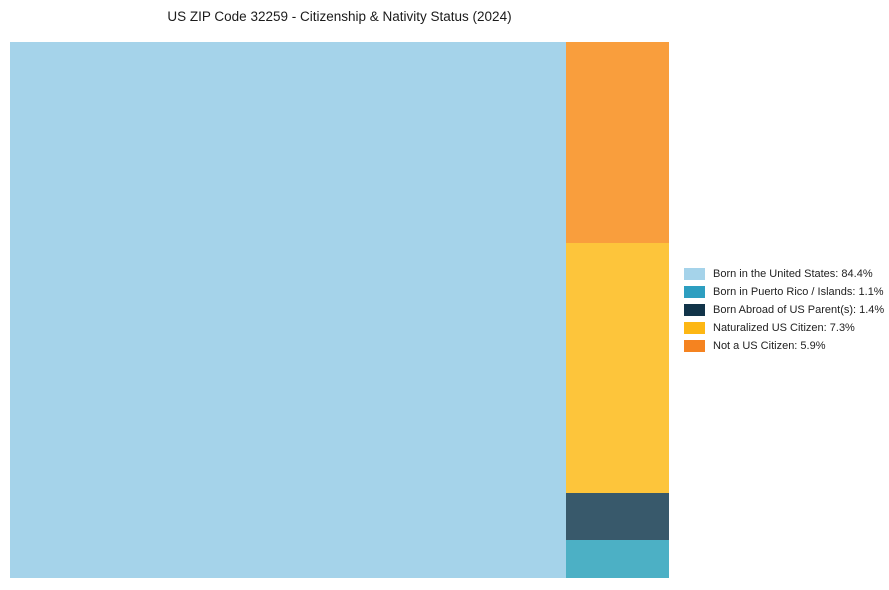  Describe the element at coordinates (793, 273) in the screenshot. I see `legend-label: Born in the United States: 84.4%` at that location.